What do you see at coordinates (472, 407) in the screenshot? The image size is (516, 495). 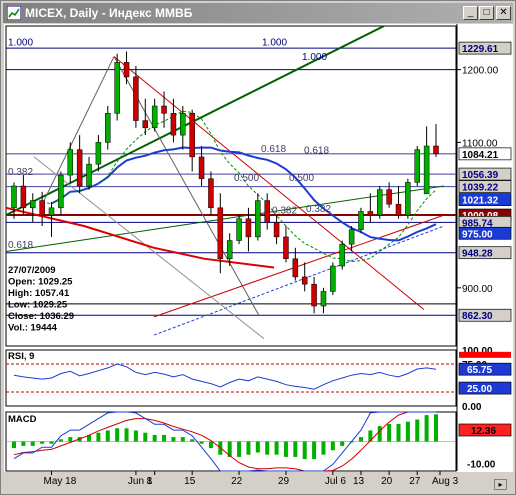 I see `rsi-axis-label: 0.00` at bounding box center [472, 407].